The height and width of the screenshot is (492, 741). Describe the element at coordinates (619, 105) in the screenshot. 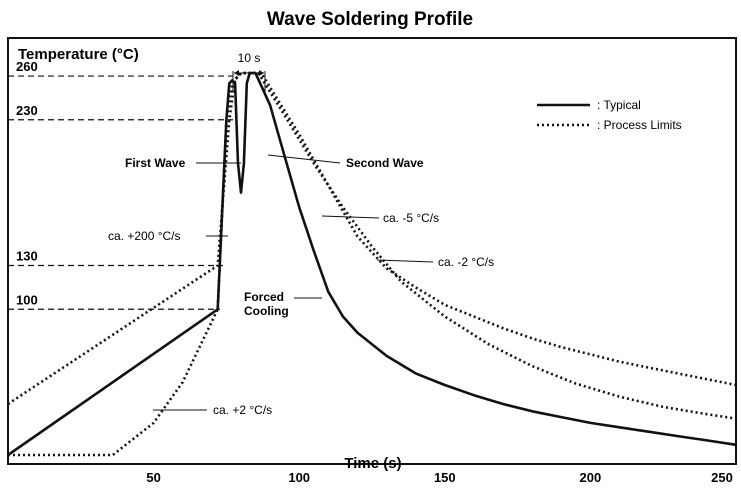

I see `legend-typical-label: : Typical` at that location.